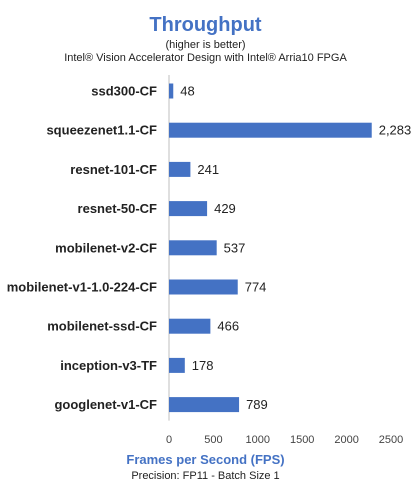 The width and height of the screenshot is (411, 487). Describe the element at coordinates (203, 365) in the screenshot. I see `value-label: 178` at that location.